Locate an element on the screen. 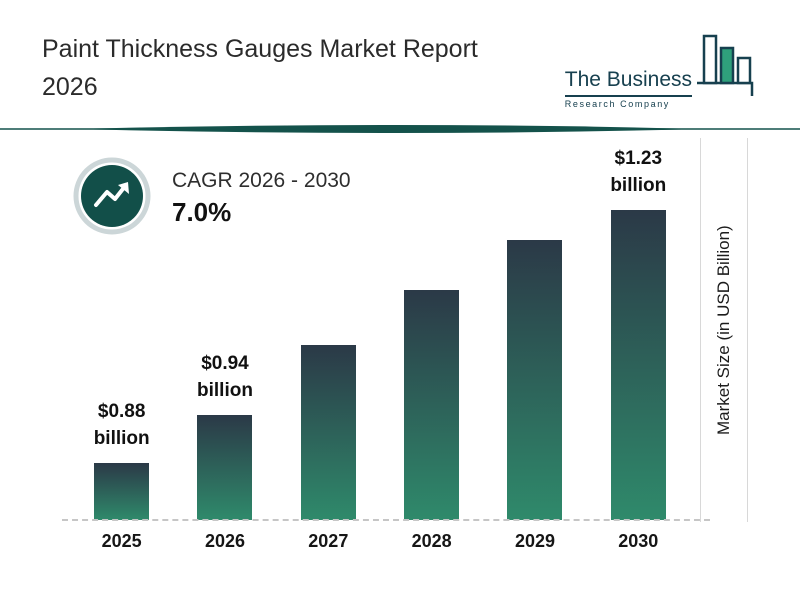 This screenshot has height=600, width=800. page-title-line1: Paint Thickness Gauges Market Report is located at coordinates (260, 49).